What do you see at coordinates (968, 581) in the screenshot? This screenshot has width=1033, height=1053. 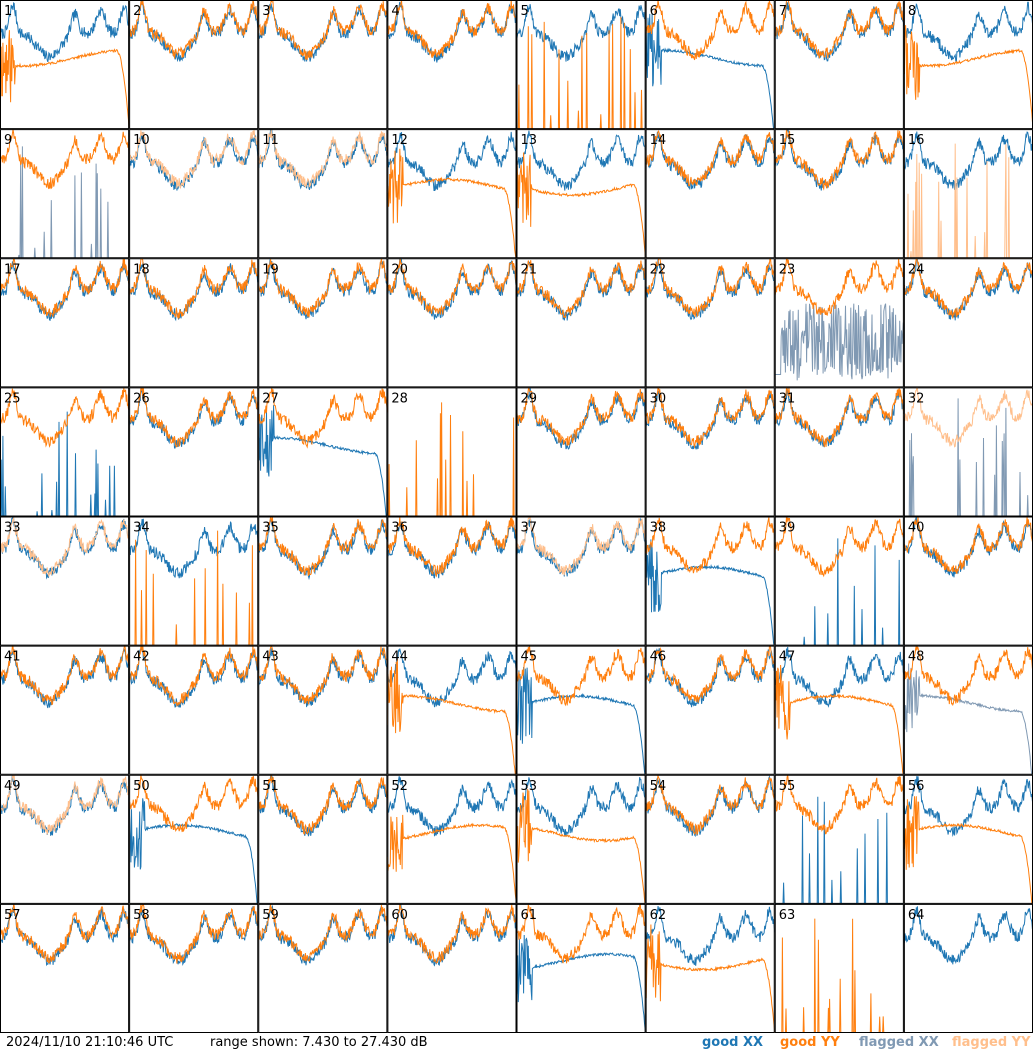 I see `panel-40: 40` at bounding box center [968, 581].